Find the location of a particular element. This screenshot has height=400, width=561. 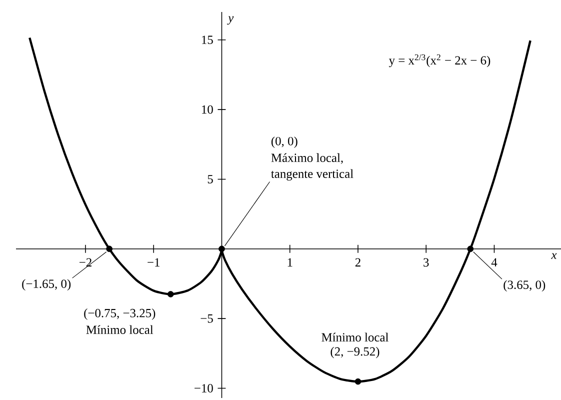

annotation: tangente vertical is located at coordinates (312, 175).